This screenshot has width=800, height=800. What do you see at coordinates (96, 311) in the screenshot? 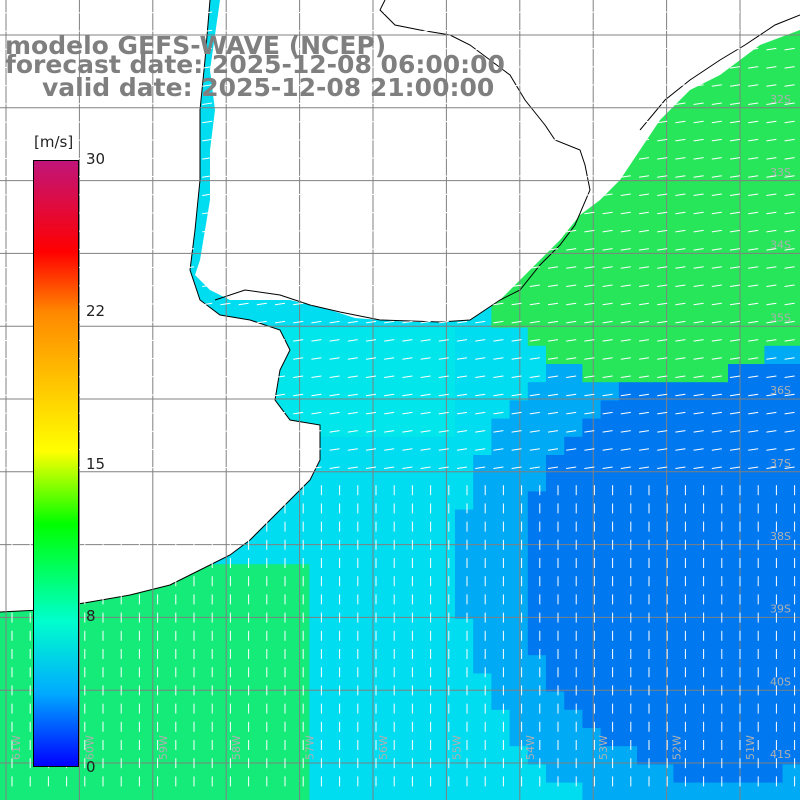
I see `colorbar-tick: 22` at bounding box center [96, 311].